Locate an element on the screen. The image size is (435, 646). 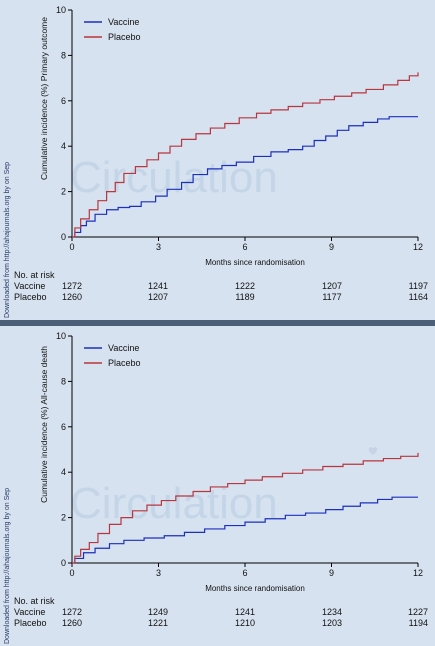
risk-row-vaccine: Vaccine 1272 1241 1222 1207 1197 is located at coordinates (217, 286).